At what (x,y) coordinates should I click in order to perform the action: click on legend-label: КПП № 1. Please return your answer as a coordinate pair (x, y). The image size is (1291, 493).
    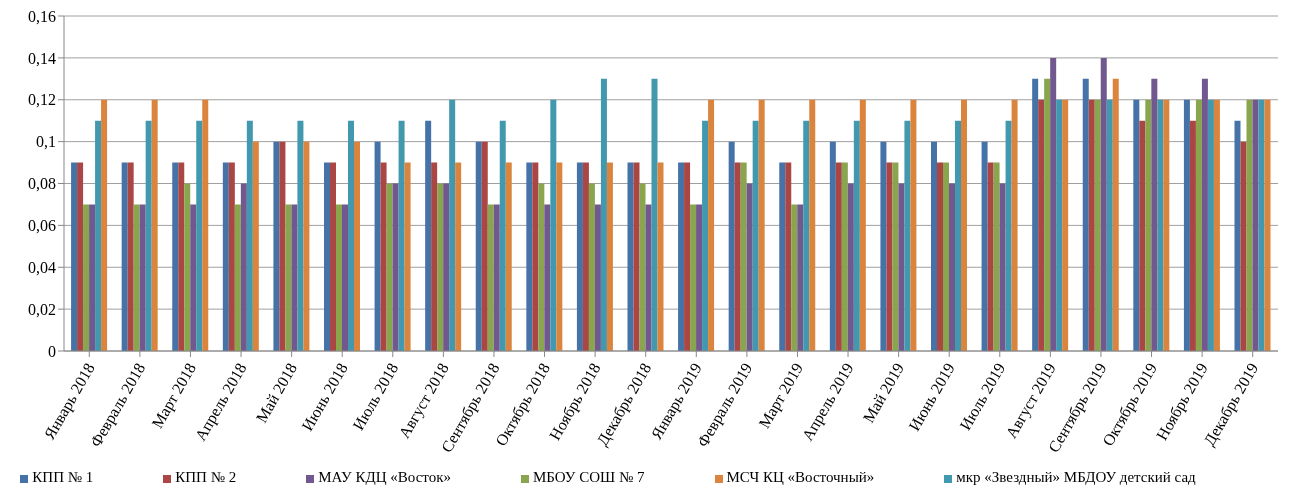
    Looking at the image, I should click on (63, 477).